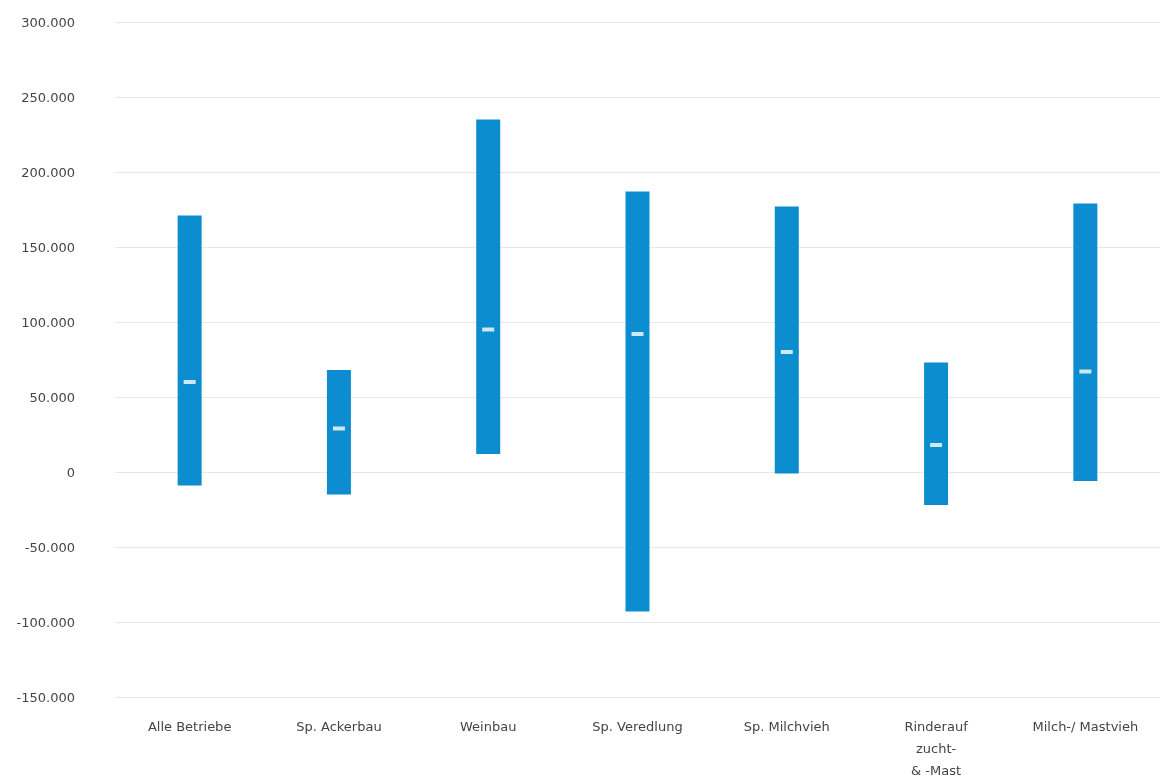 Image resolution: width=1175 pixels, height=782 pixels. What do you see at coordinates (1085, 726) in the screenshot?
I see `x-tick-label: Milch-/ Mastvieh` at bounding box center [1085, 726].